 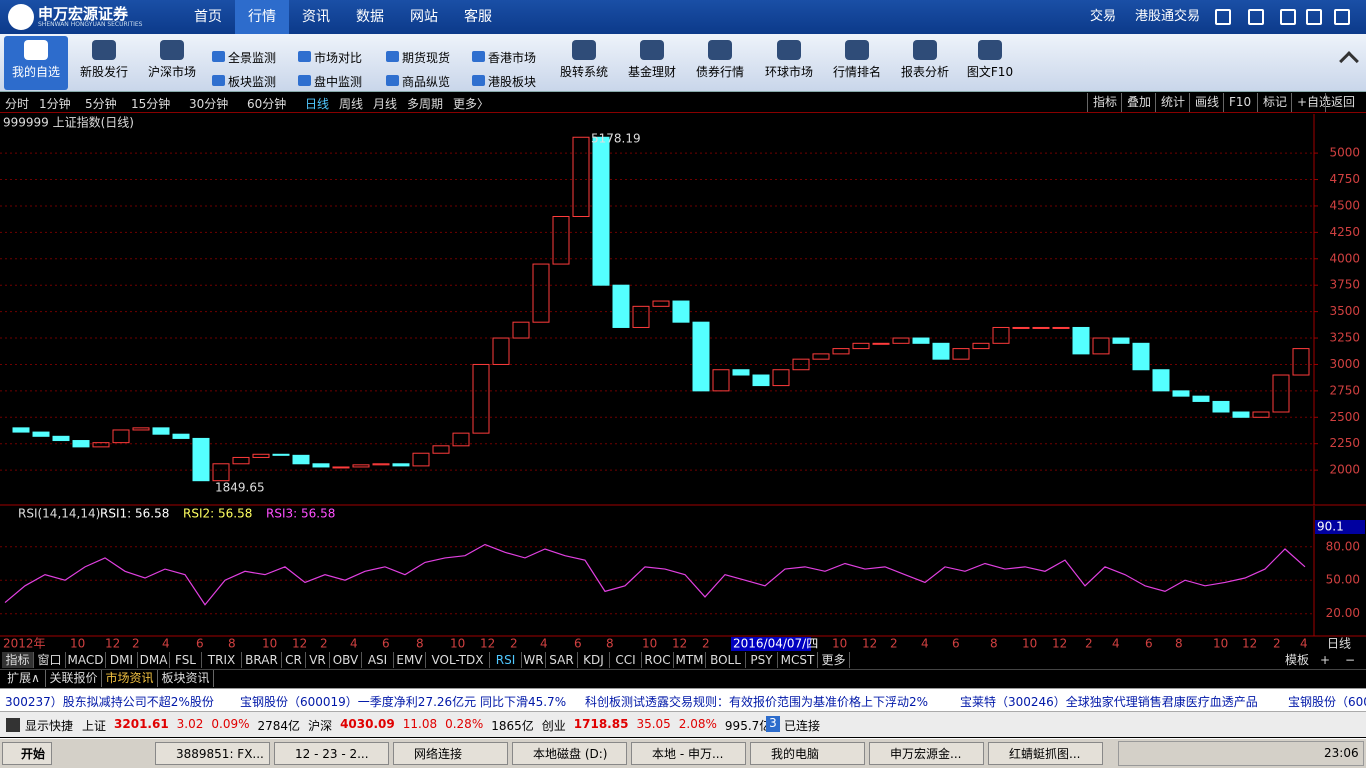 What do you see at coordinates (17, 104) in the screenshot?
I see `period-item: 分时` at bounding box center [17, 104].